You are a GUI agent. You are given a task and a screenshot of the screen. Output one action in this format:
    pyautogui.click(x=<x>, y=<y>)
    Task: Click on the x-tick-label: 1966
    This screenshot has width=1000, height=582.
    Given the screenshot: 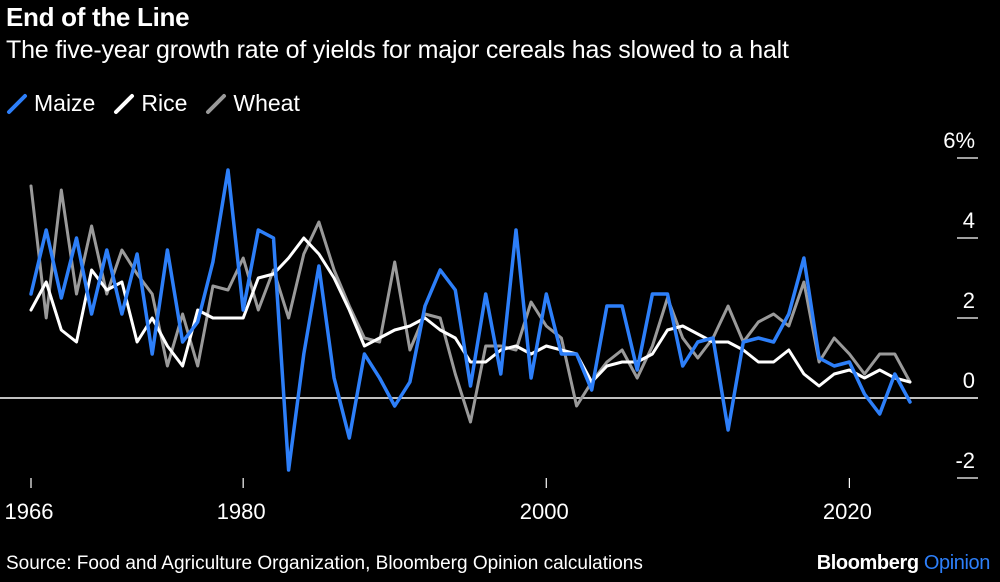 What is the action you would take?
    pyautogui.click(x=29, y=511)
    